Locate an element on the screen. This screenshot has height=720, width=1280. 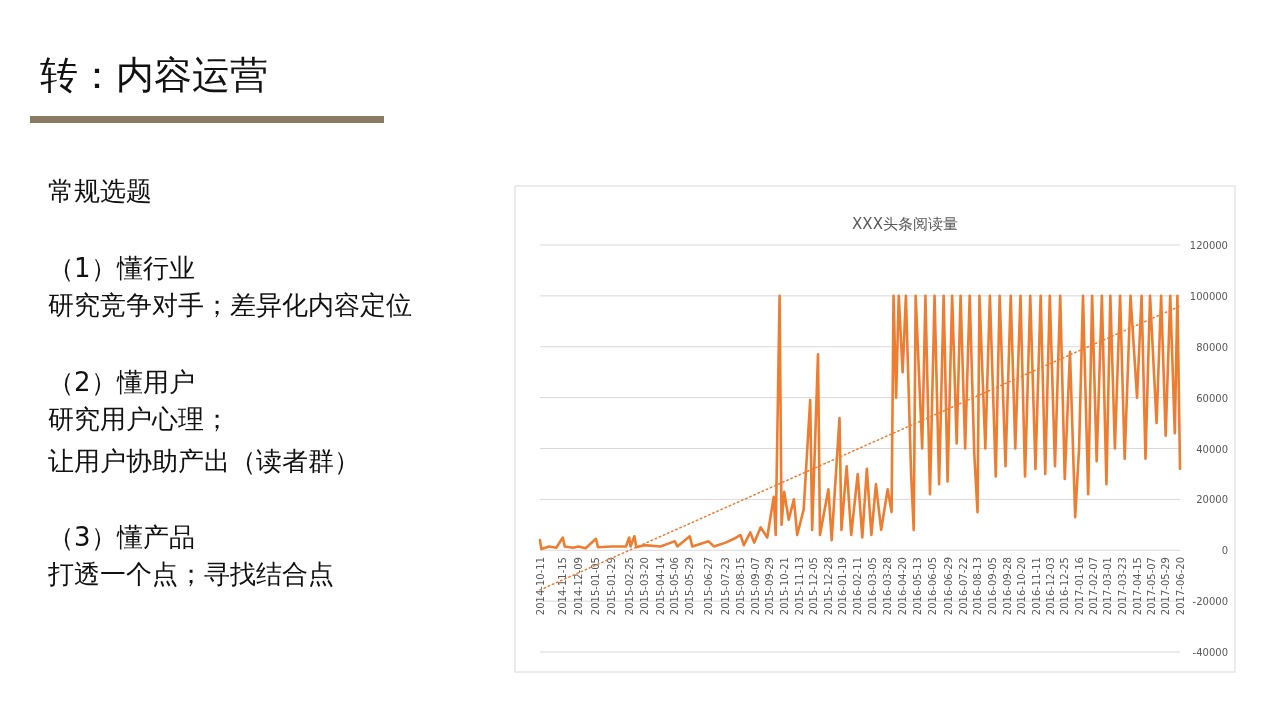
x-tick-label: 2016-03-28 is located at coordinates (888, 586).